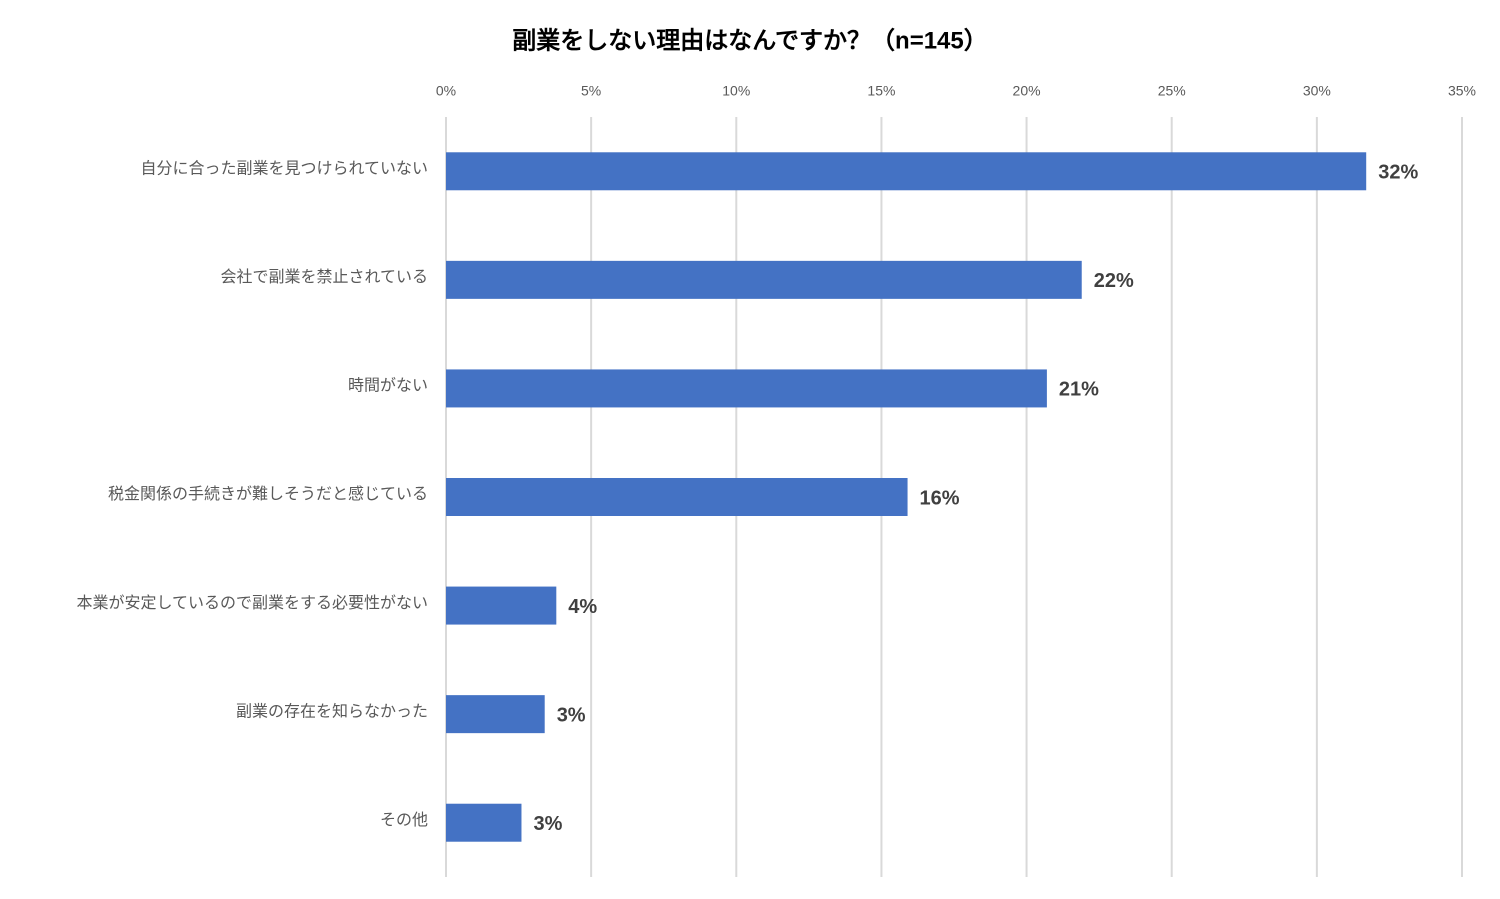 This screenshot has height=899, width=1500. Describe the element at coordinates (881, 91) in the screenshot. I see `x-tick-label: 15%` at that location.